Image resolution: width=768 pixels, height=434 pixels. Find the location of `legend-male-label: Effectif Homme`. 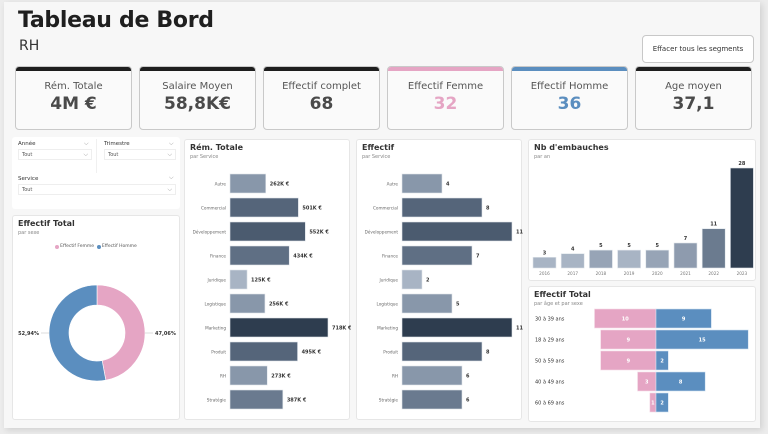

legend-male-label: Effectif Homme is located at coordinates (119, 246).